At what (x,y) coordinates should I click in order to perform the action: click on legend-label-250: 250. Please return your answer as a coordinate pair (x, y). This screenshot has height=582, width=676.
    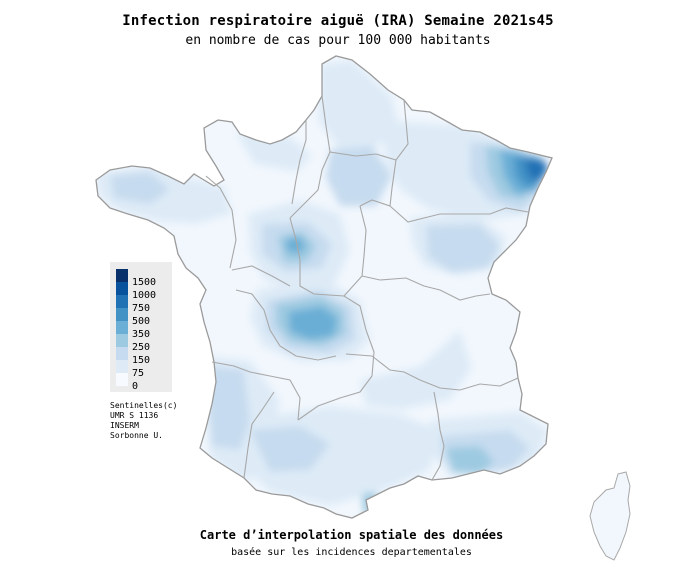
    Looking at the image, I should click on (141, 347).